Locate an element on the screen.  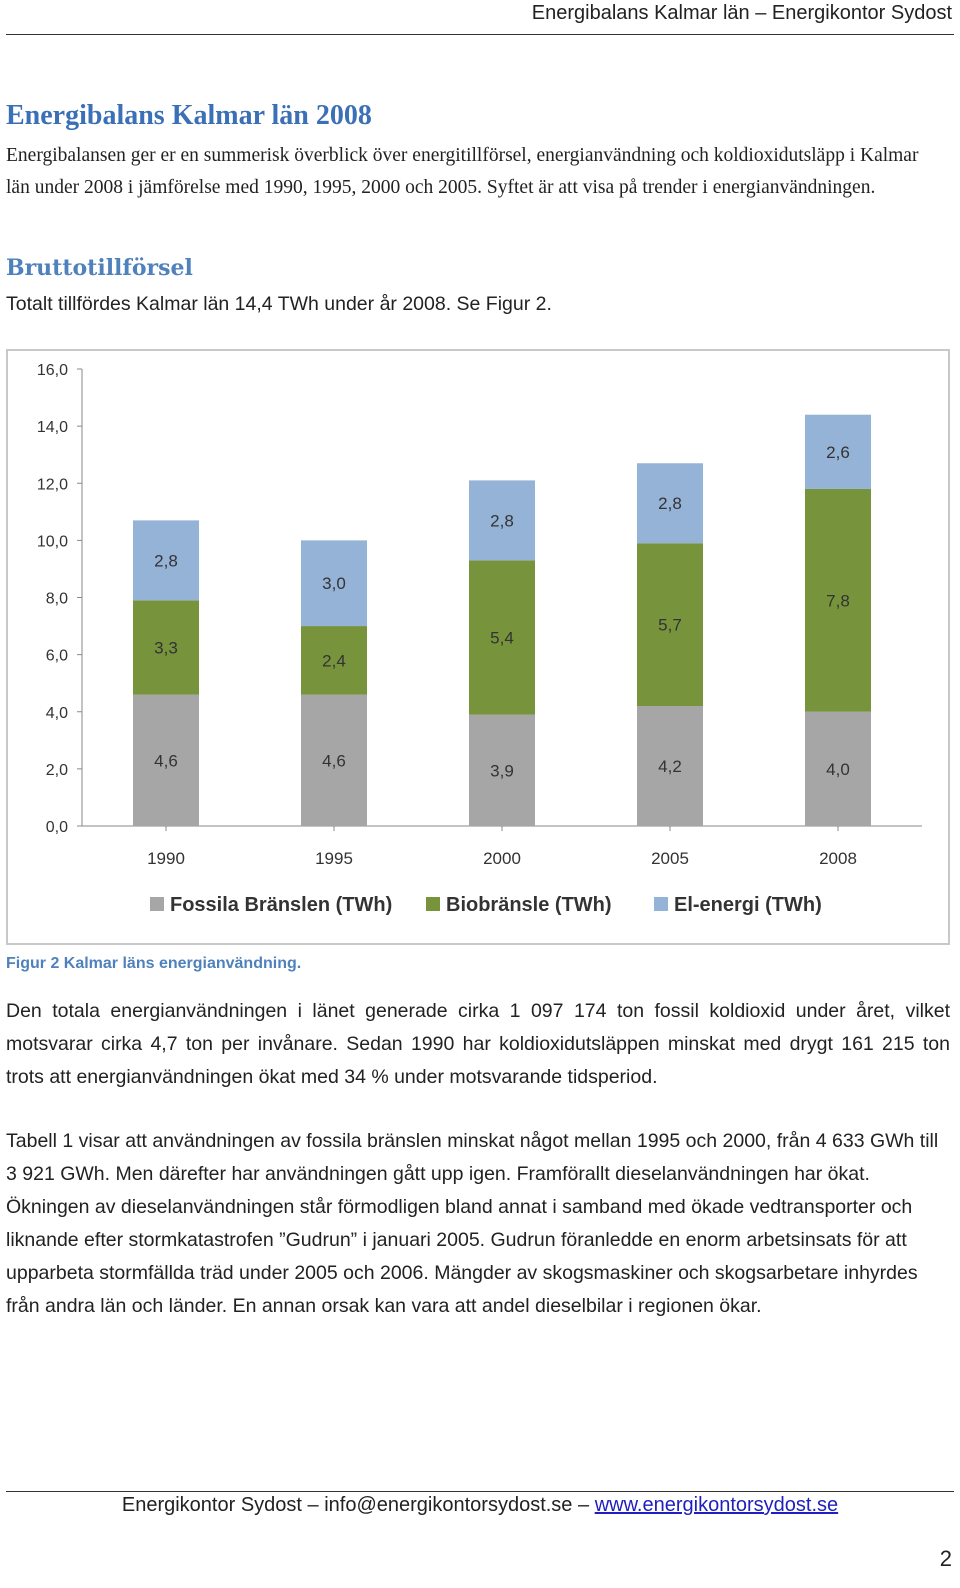
y-tick-label: 16,0 is located at coordinates (52, 370).